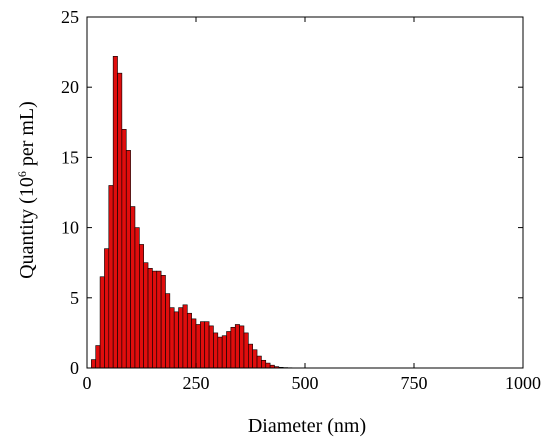  Describe the element at coordinates (70, 87) in the screenshot. I see `y-tick-label: 20` at that location.